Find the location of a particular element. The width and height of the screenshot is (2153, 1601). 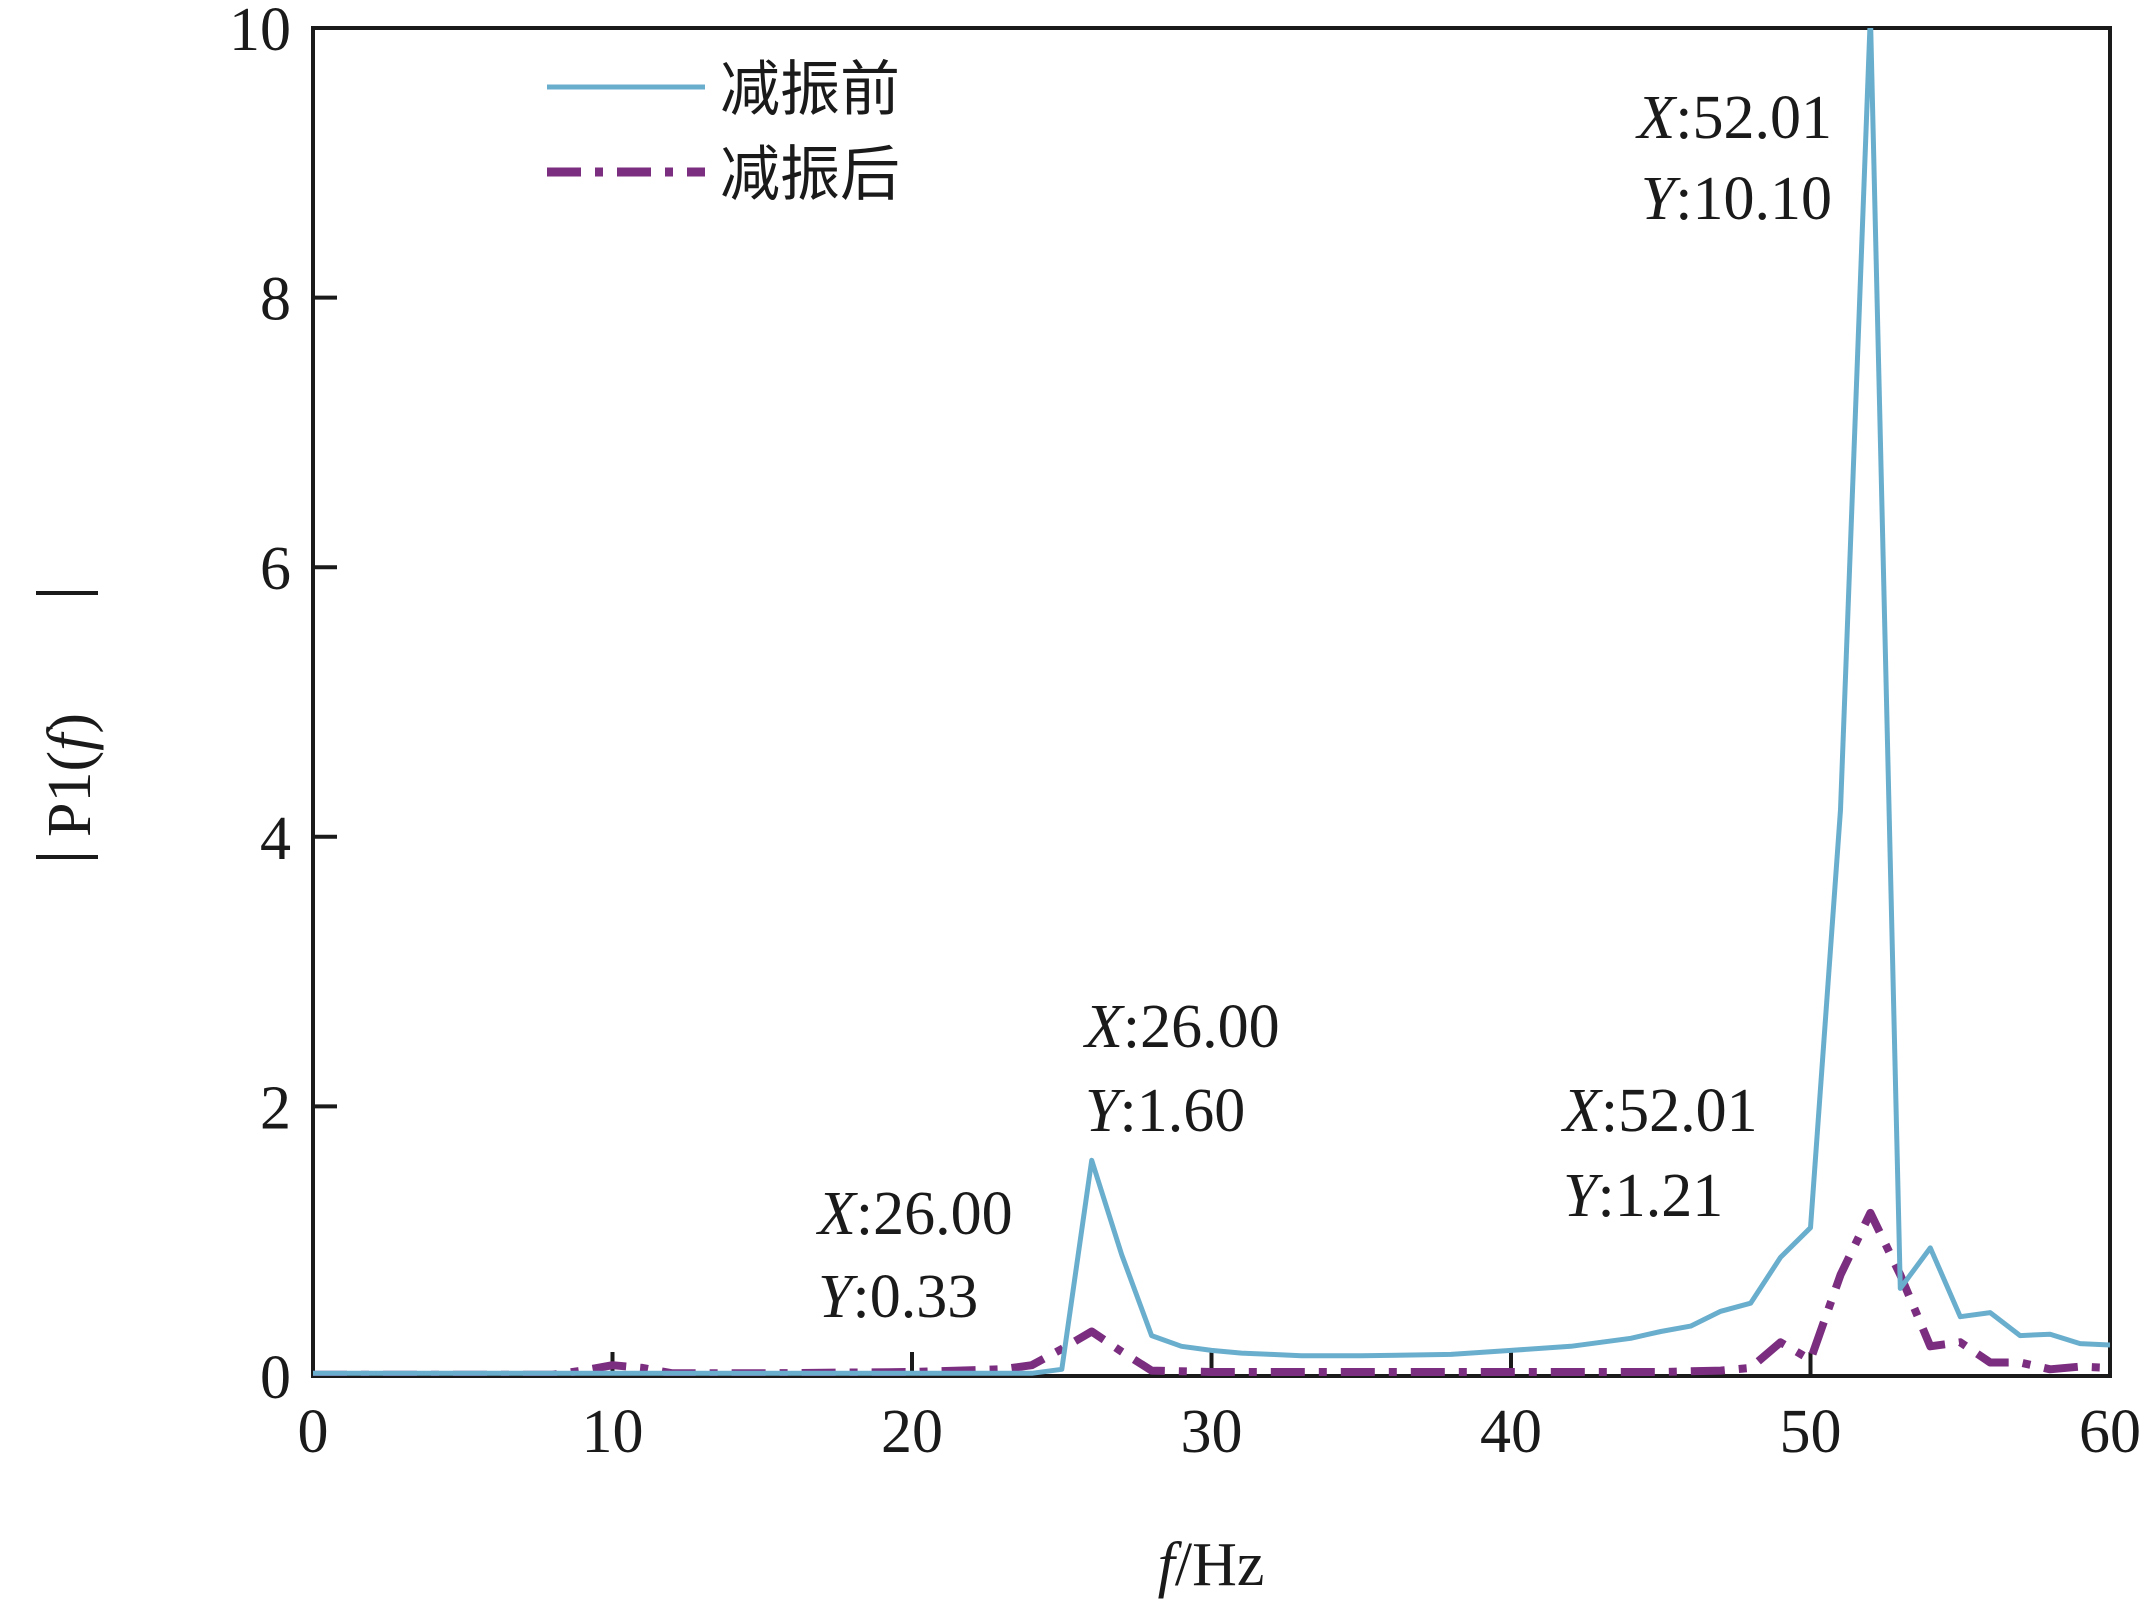

series-line-after is located at coordinates (1211, 1292).